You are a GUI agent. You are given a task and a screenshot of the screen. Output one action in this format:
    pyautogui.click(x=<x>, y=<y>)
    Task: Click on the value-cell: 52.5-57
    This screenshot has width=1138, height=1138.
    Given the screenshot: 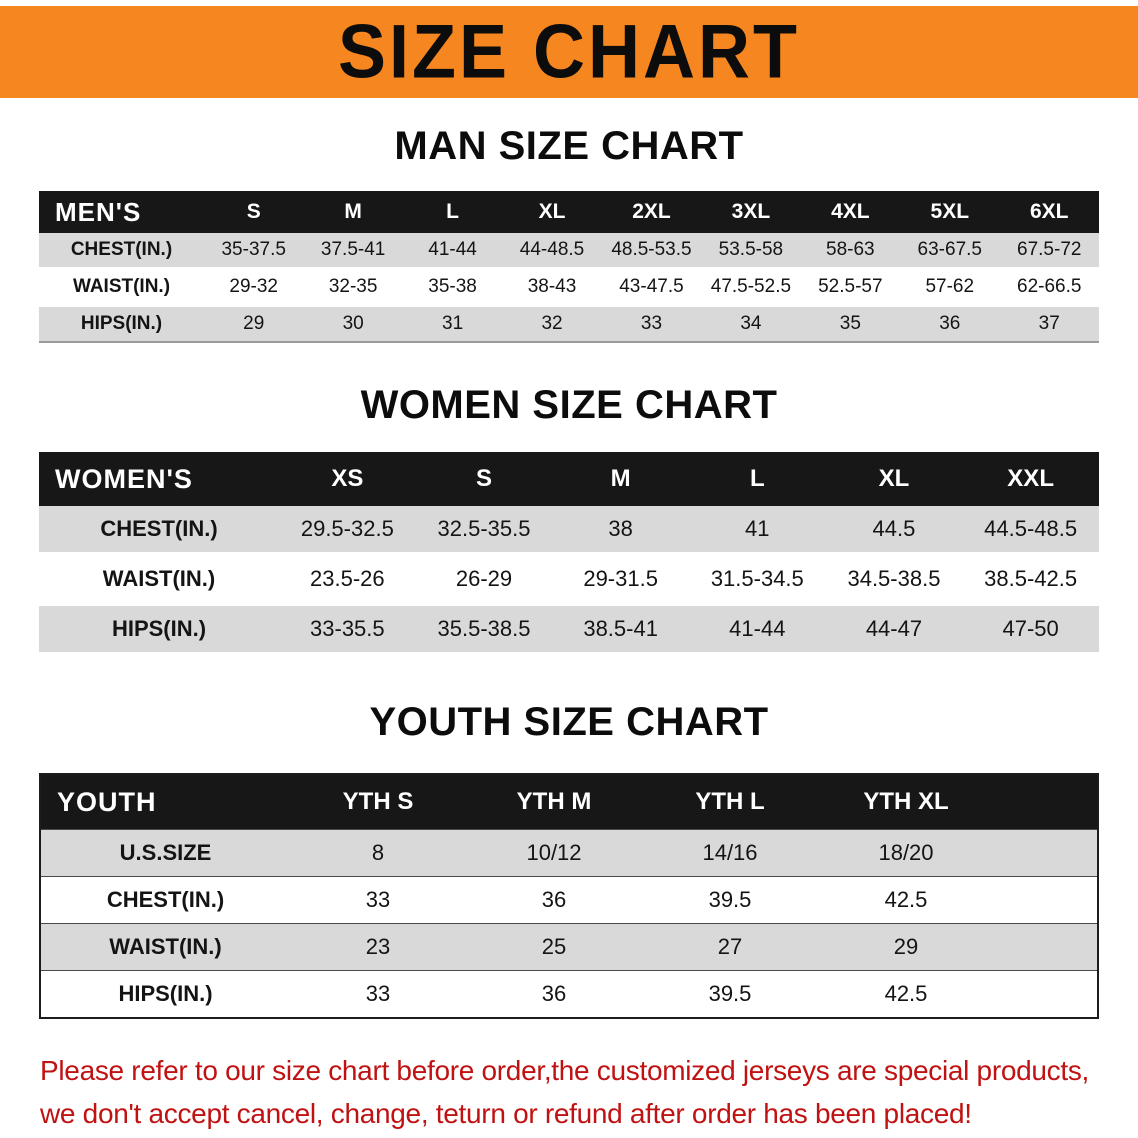 What is the action you would take?
    pyautogui.click(x=850, y=287)
    